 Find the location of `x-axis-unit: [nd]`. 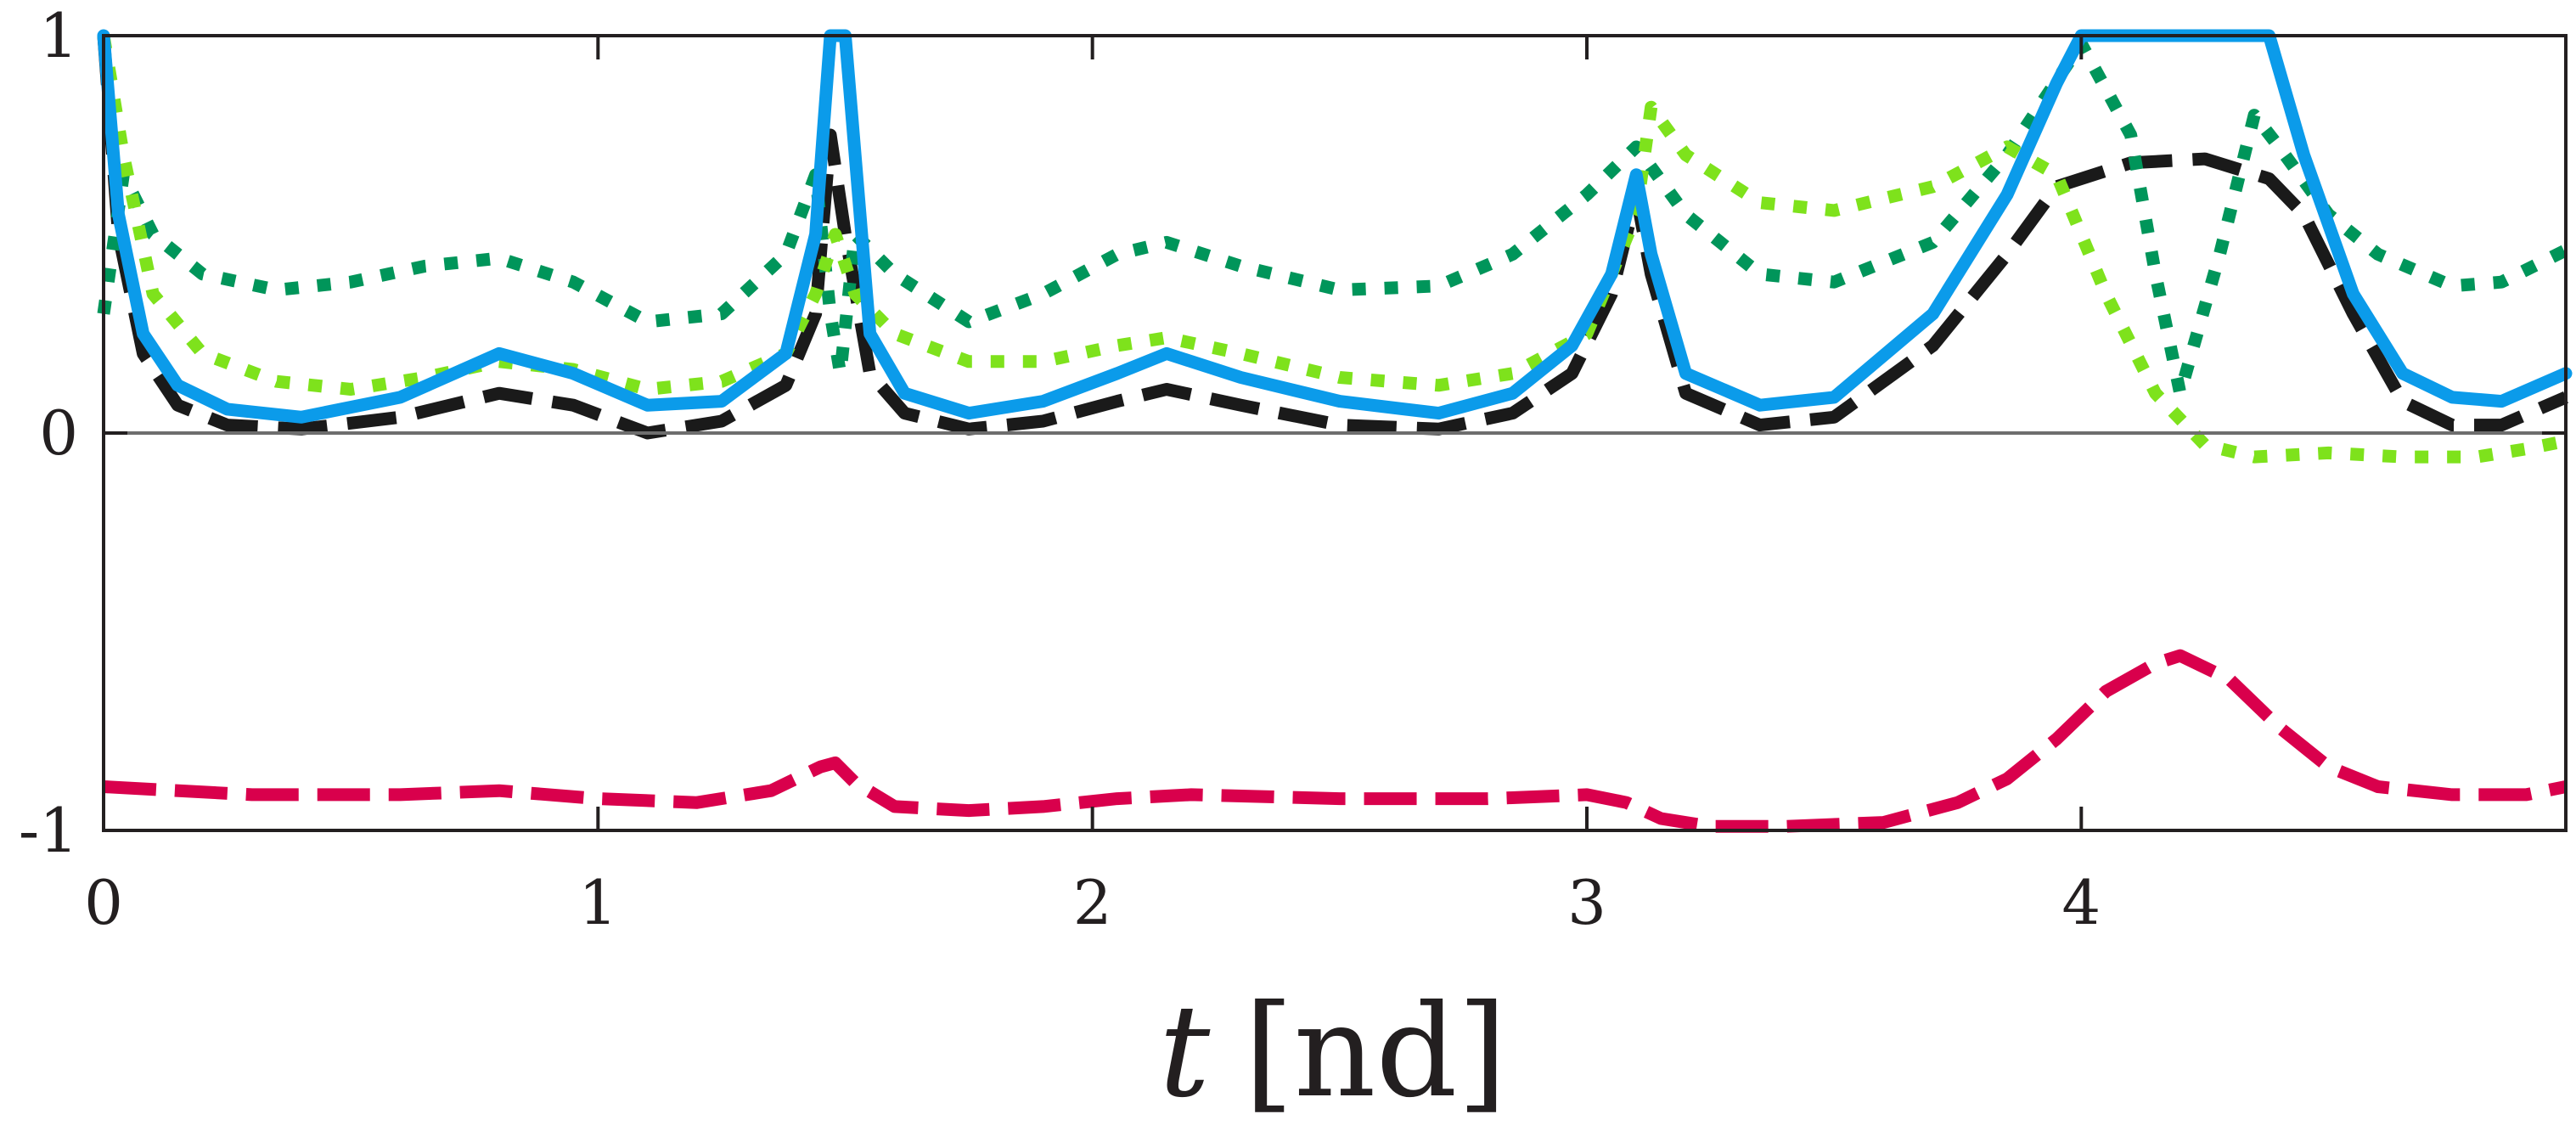

x-axis-unit: [nd] is located at coordinates (1375, 1052).